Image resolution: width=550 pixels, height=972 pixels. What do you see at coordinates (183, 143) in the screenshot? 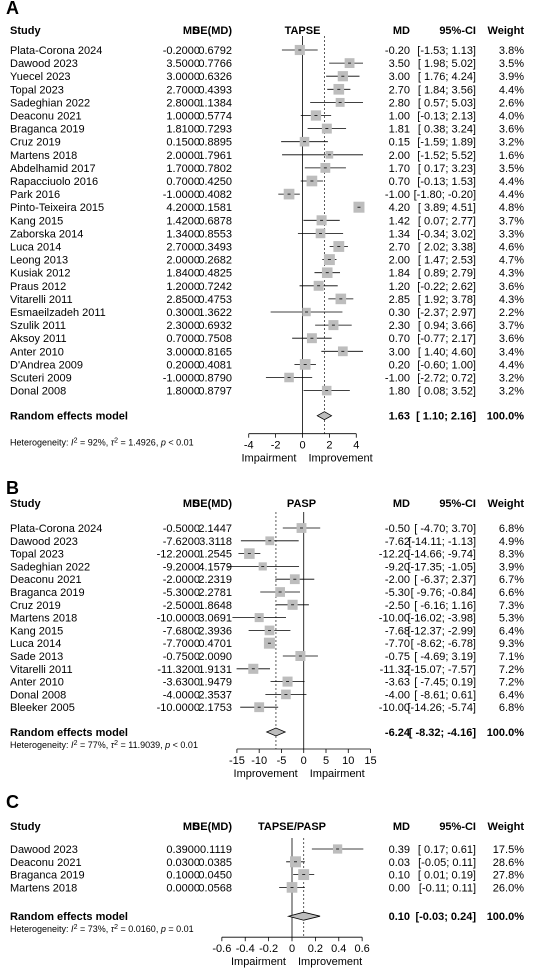
I see `study-md: 0.1500` at bounding box center [183, 143].